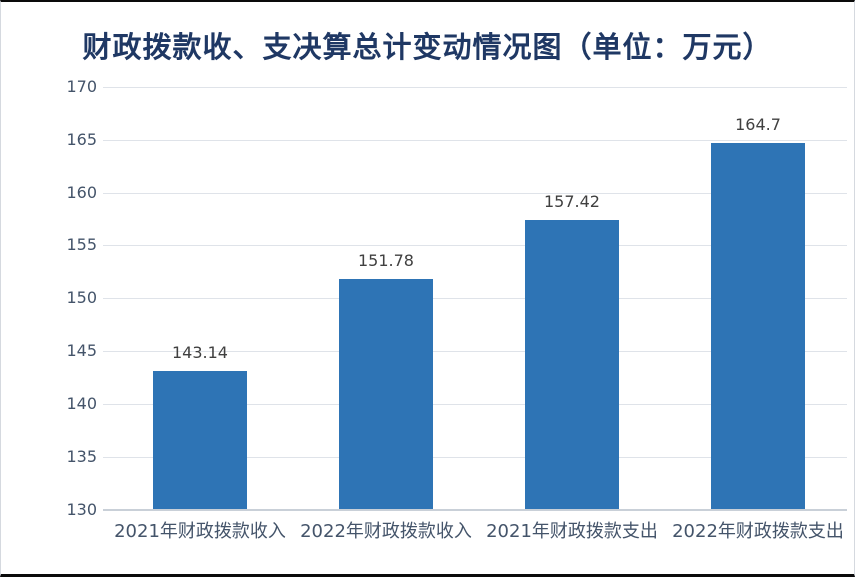 The image size is (863, 579). What do you see at coordinates (386, 531) in the screenshot?
I see `x-axis-category-label: 2022年财政拨款收入` at bounding box center [386, 531].